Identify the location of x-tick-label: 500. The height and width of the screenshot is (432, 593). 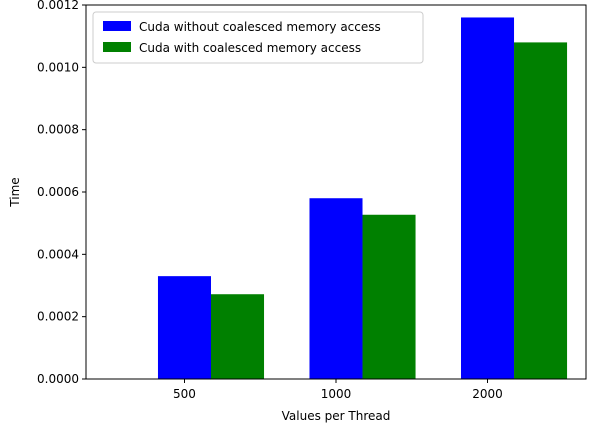
(184, 394).